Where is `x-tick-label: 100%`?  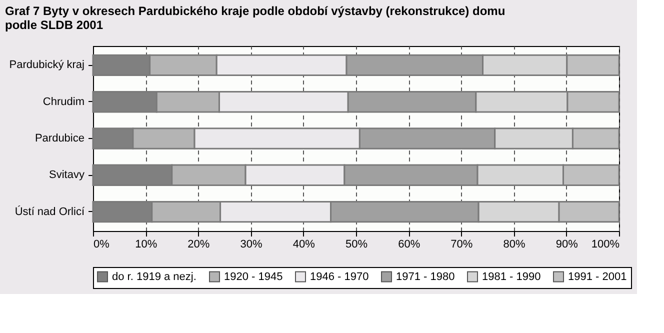
x-tick-label: 100% is located at coordinates (605, 244).